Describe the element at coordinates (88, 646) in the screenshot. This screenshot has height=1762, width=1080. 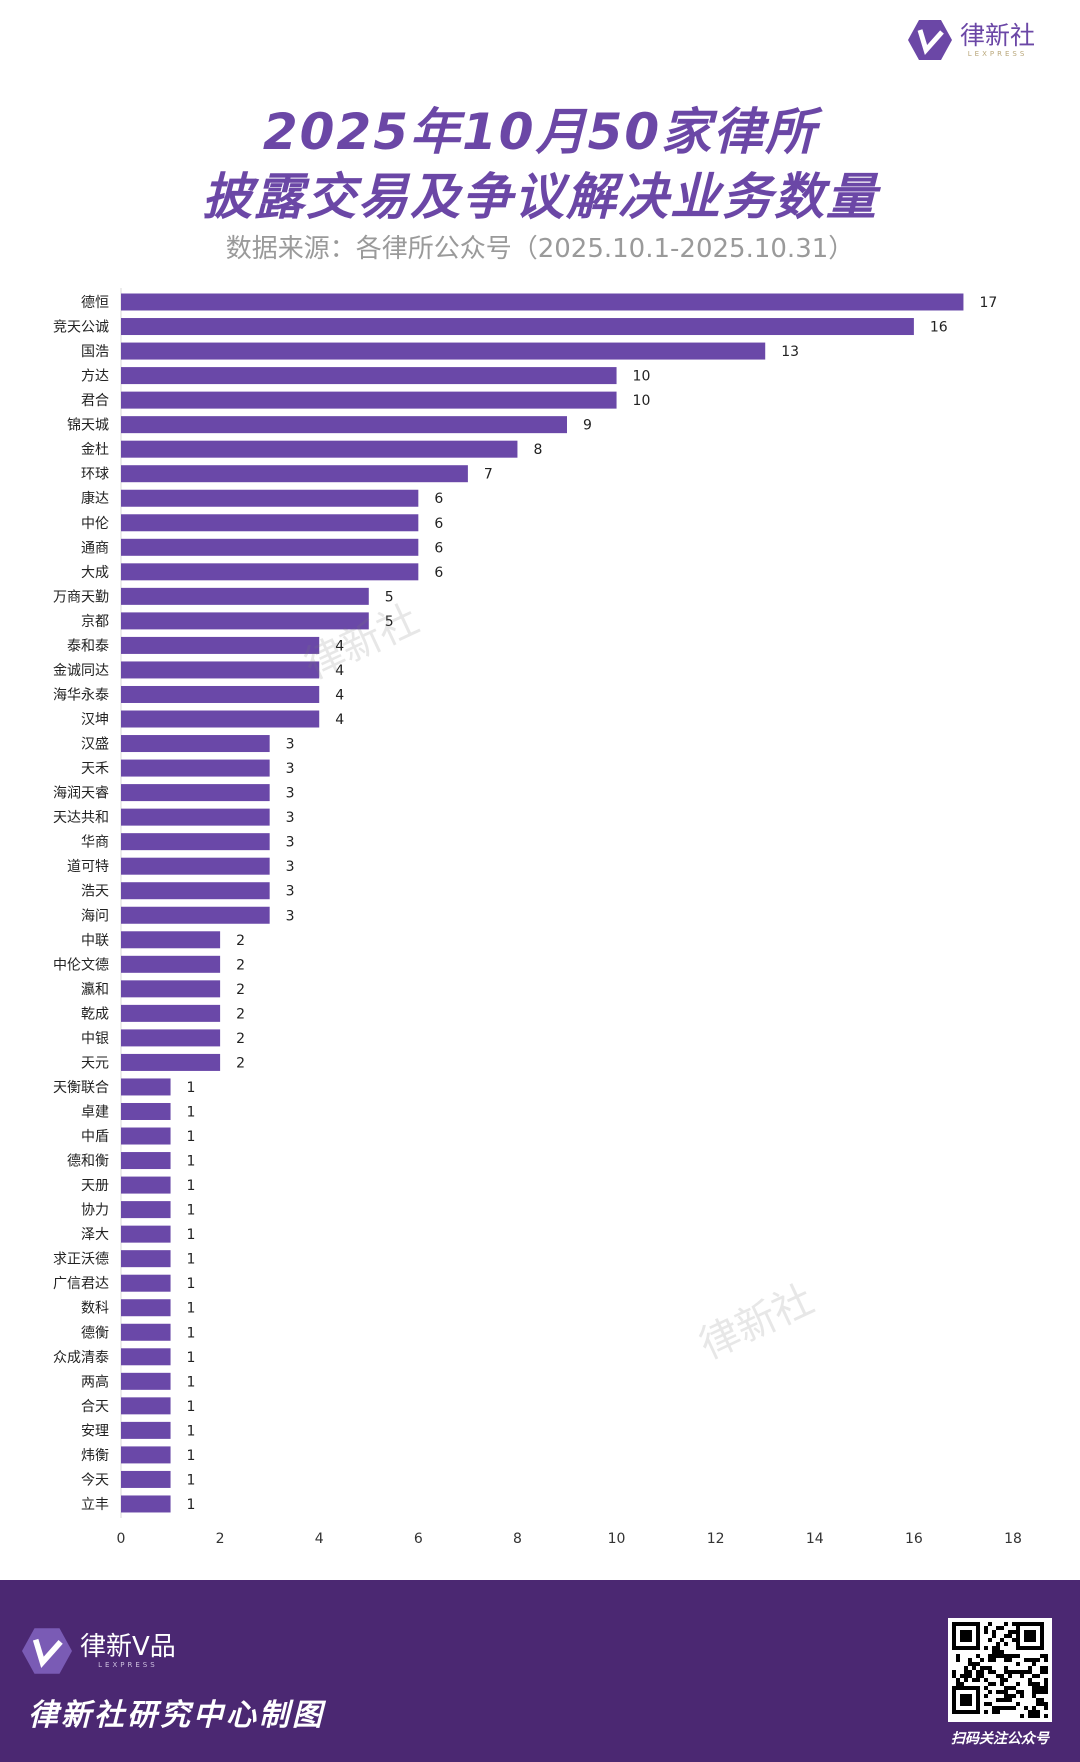
I see `category-label: 泰和泰` at that location.